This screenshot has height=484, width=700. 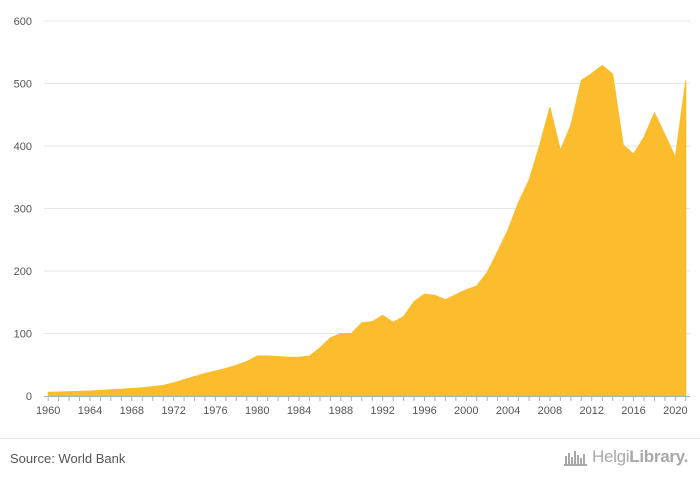 I want to click on x-tick-label: 1972, so click(x=173, y=411).